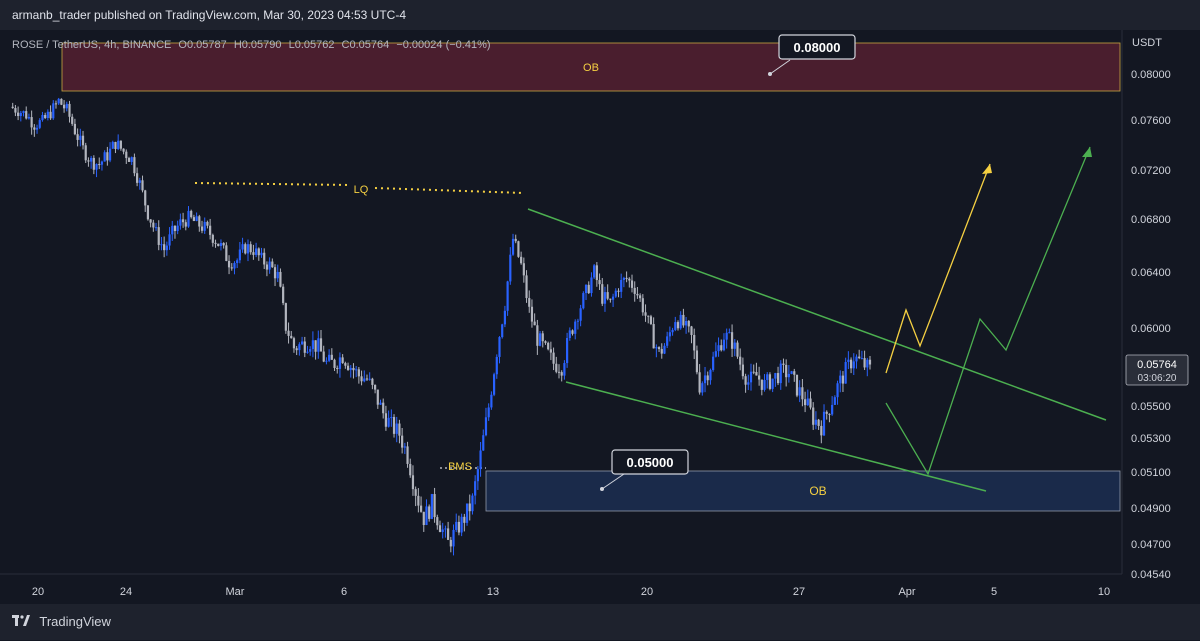  Describe the element at coordinates (644, 470) in the screenshot. I see `callout-bottom: 0.05000` at that location.